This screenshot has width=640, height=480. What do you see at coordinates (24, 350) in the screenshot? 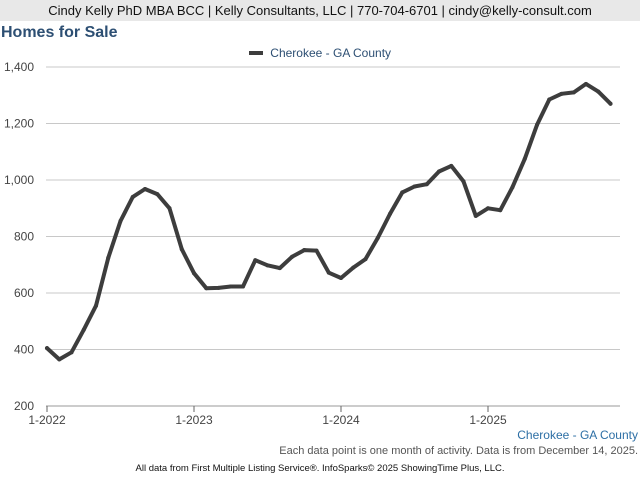
I see `y-tick-label: 400` at bounding box center [24, 350].